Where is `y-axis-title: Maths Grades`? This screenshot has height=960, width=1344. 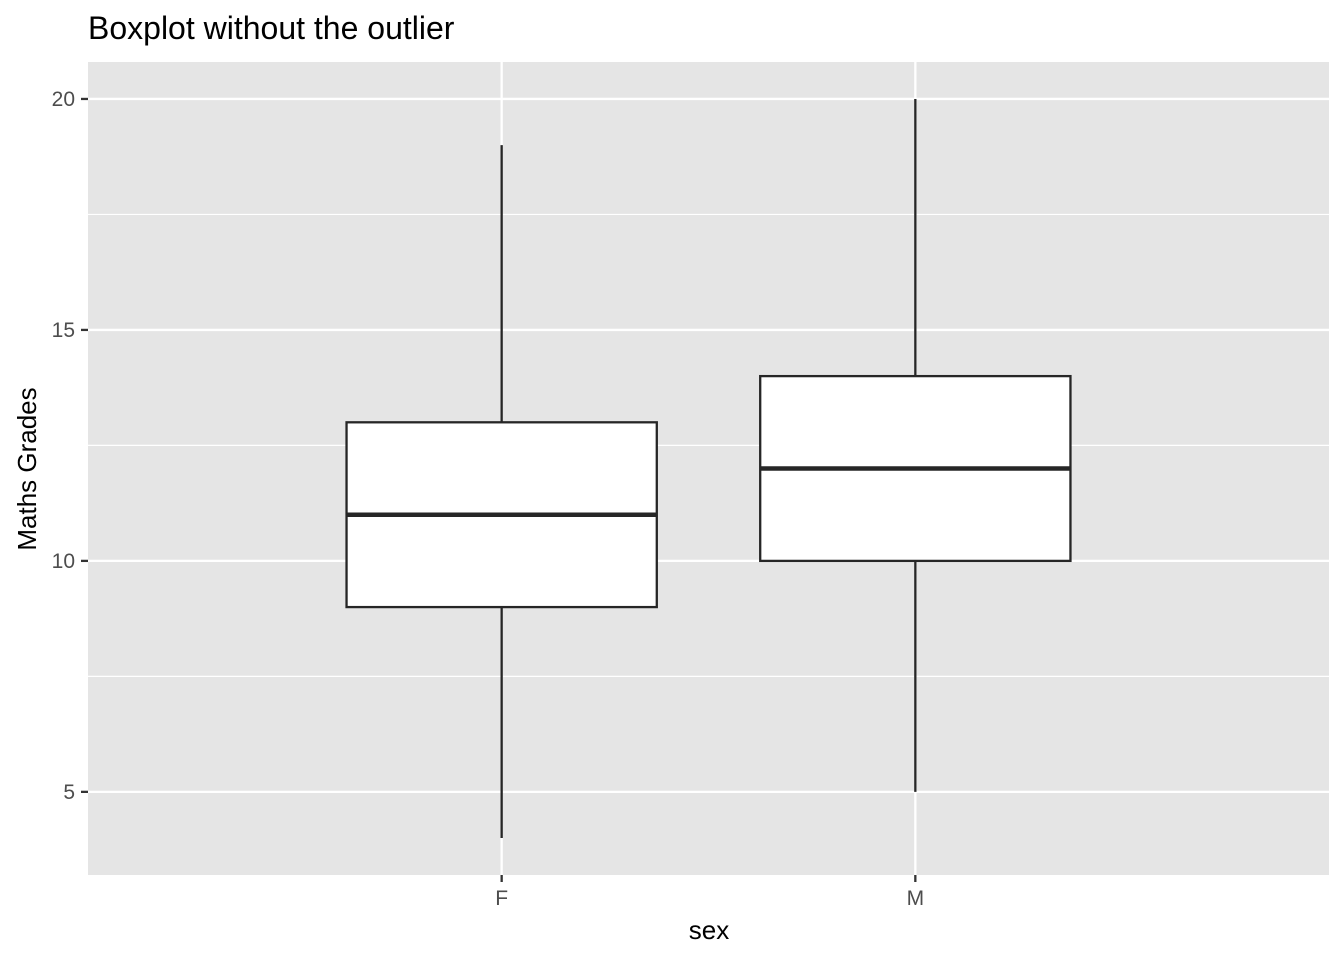 y-axis-title: Maths Grades is located at coordinates (27, 468).